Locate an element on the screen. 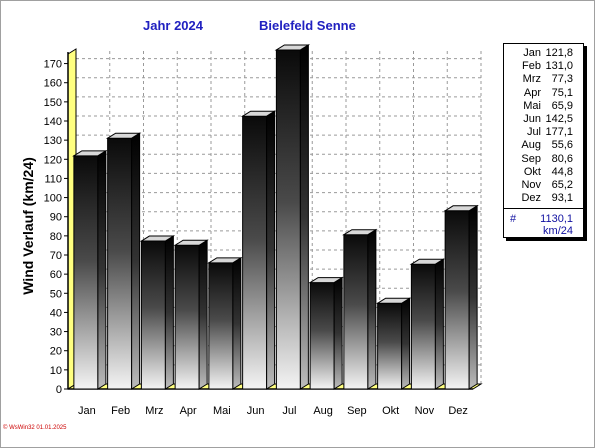 The image size is (595, 448). legend-value: 131,0 is located at coordinates (559, 66).